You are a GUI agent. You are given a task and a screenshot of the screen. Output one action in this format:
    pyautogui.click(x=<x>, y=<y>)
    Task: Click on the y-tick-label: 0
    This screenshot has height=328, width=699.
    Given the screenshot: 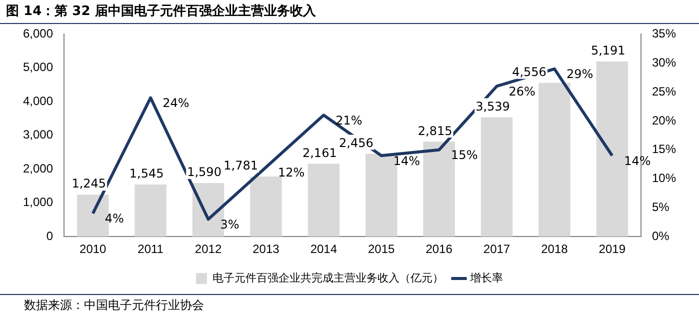 What is the action you would take?
    pyautogui.click(x=50, y=235)
    